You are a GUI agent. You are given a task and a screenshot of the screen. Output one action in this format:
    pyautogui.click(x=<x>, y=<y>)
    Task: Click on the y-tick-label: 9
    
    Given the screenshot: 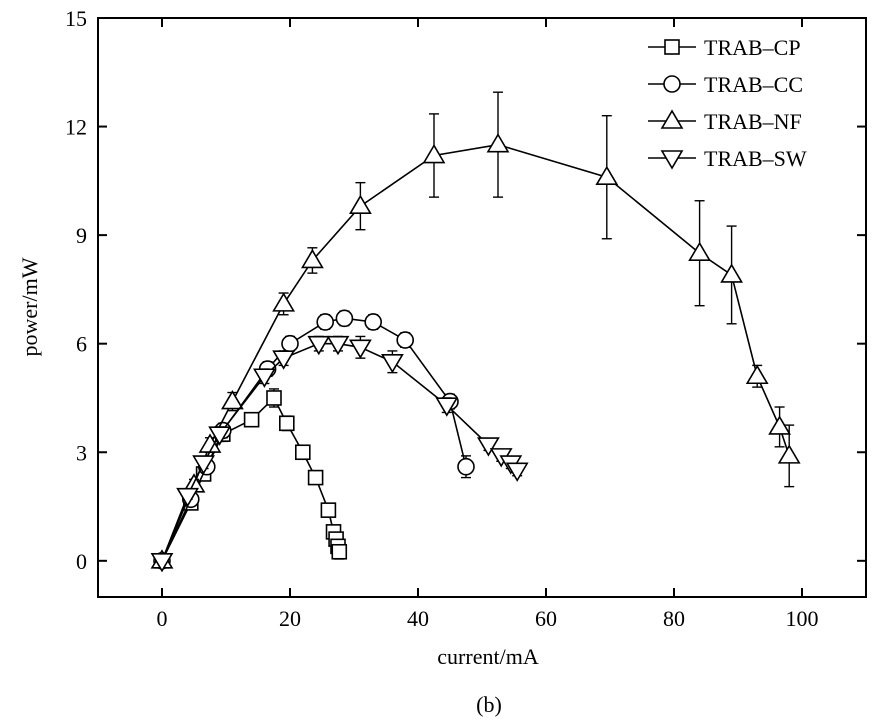 What is the action you would take?
    pyautogui.click(x=81, y=235)
    